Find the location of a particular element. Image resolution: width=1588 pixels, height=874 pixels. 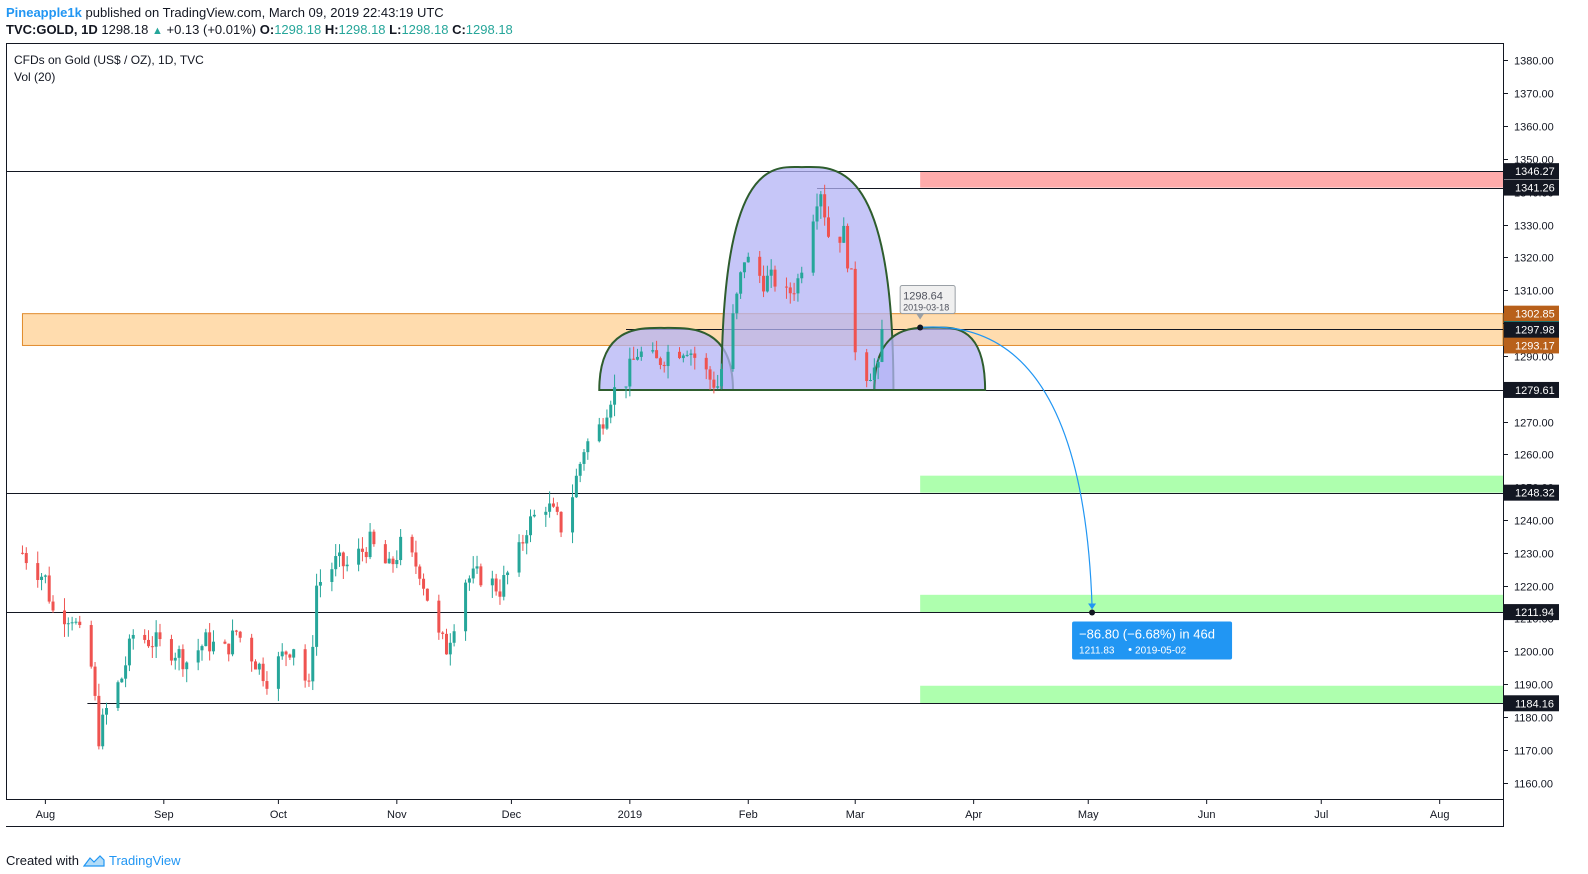

y-tick-label: 1180.00 is located at coordinates (1533, 719).